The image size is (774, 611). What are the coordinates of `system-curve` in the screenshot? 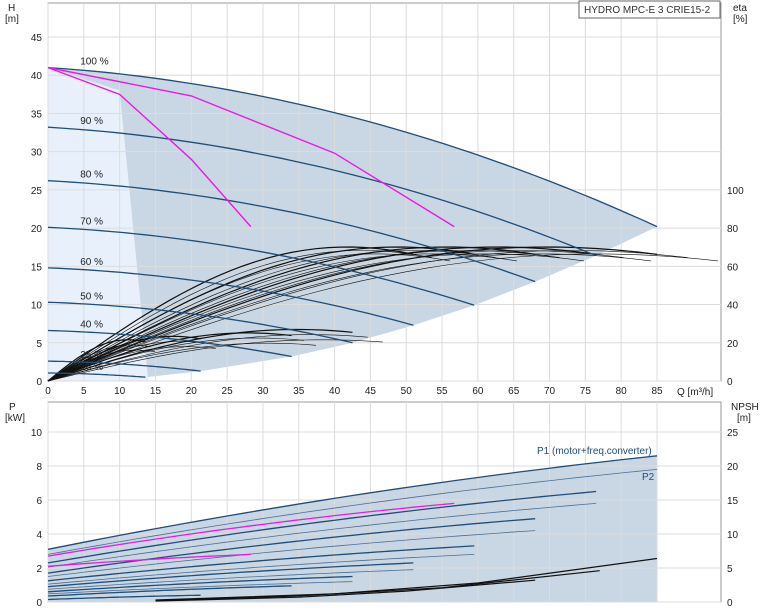 It's located at (149, 147).